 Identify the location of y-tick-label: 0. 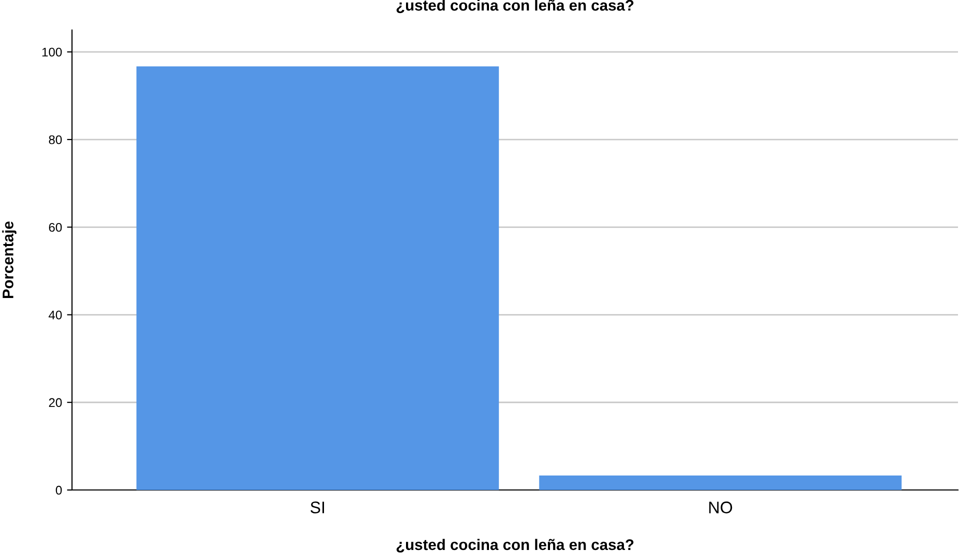
(59, 490).